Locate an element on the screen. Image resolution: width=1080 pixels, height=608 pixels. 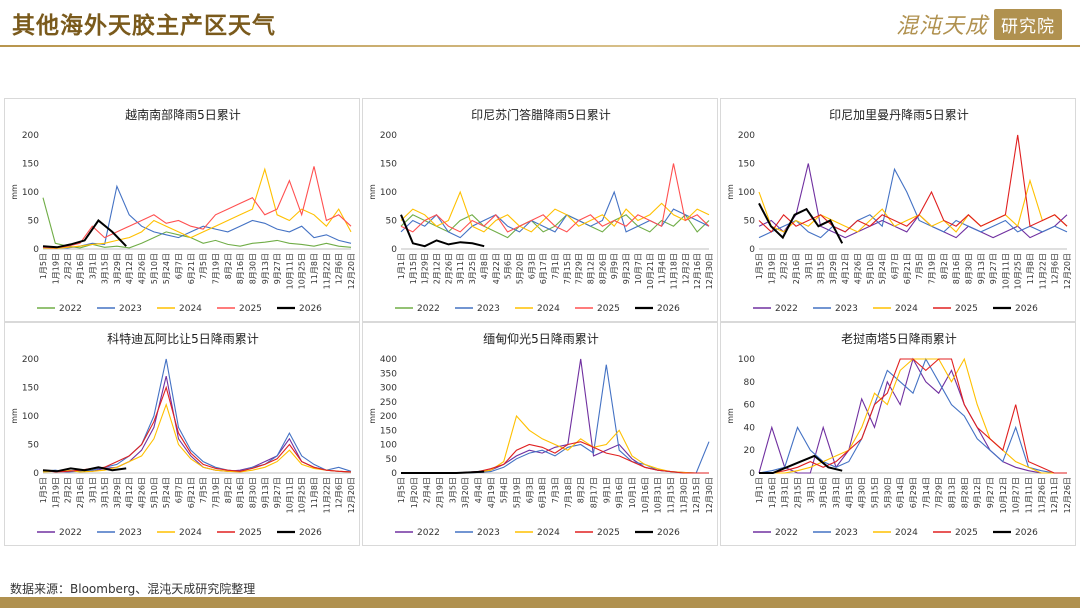
x-tick-label: 11月26日 is located at coordinates (1041, 495).